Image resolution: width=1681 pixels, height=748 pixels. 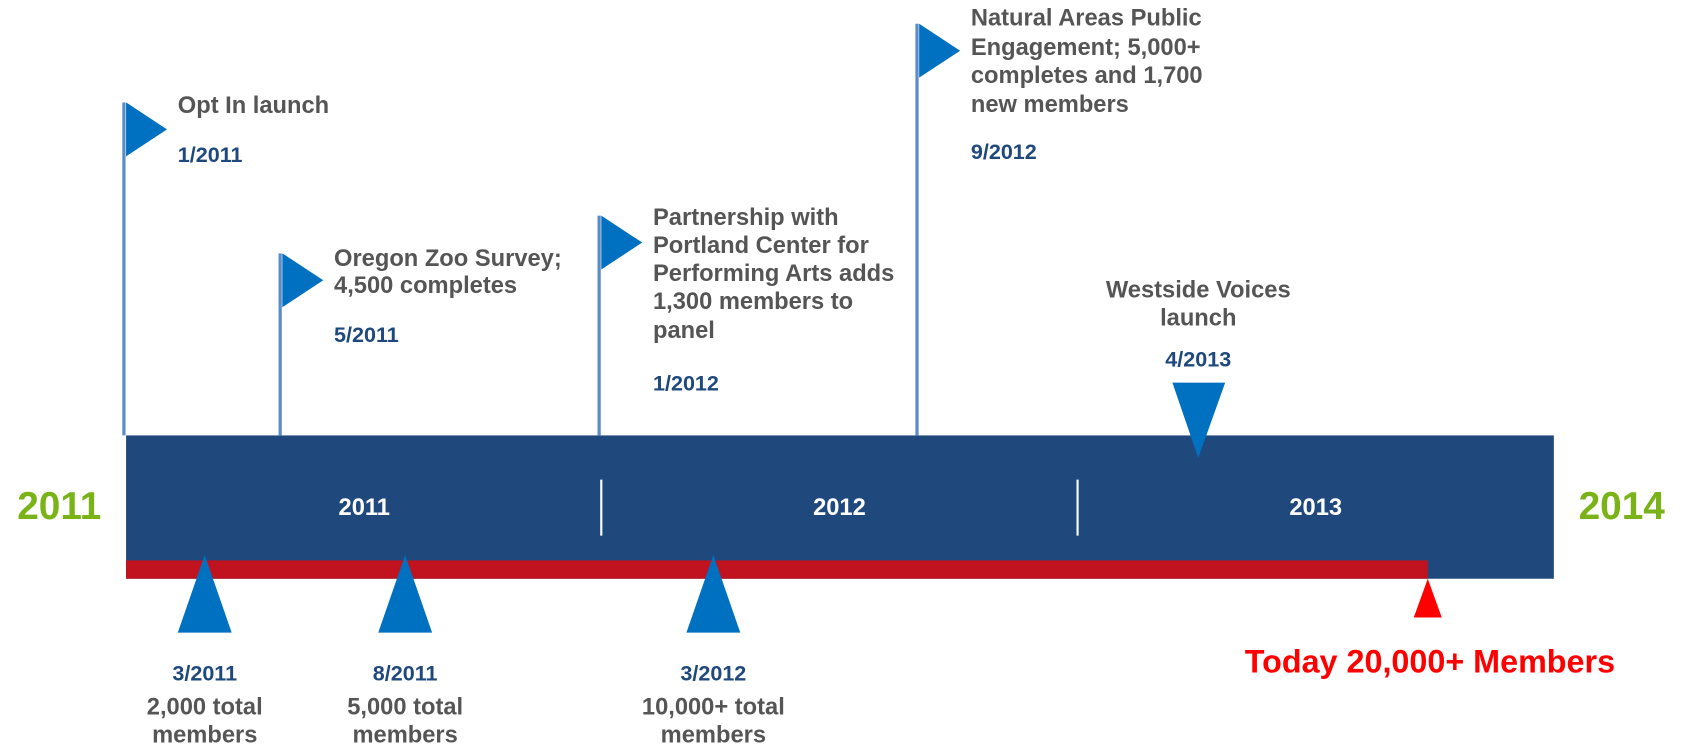 What do you see at coordinates (1198, 359) in the screenshot?
I see `event-date: 4/2013` at bounding box center [1198, 359].